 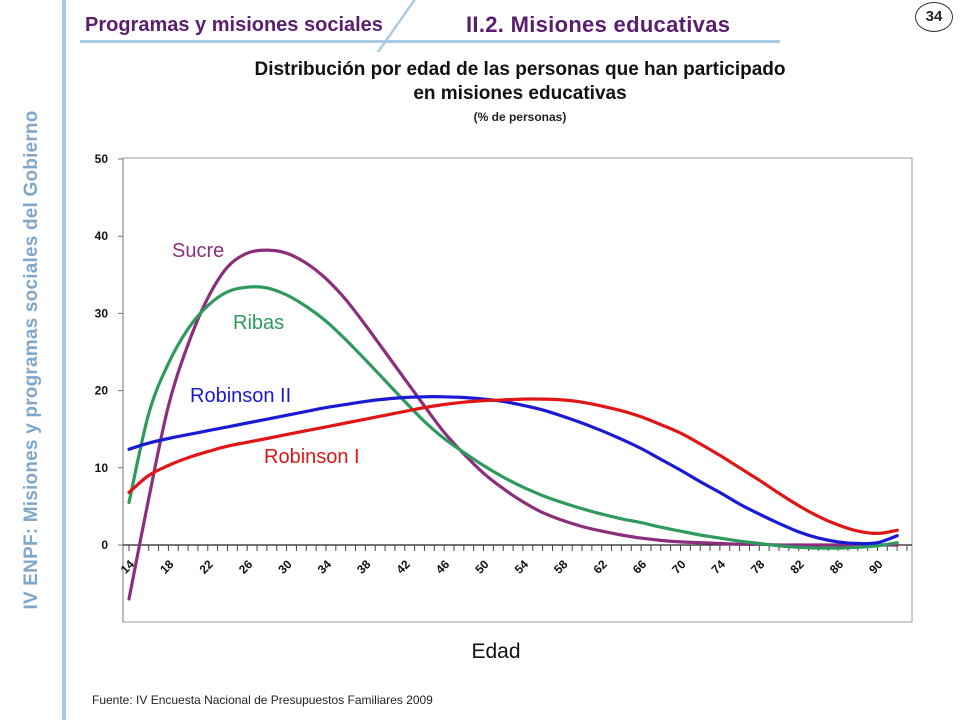 What do you see at coordinates (312, 457) in the screenshot?
I see `series-label-robinson-i: Robinson I` at bounding box center [312, 457].